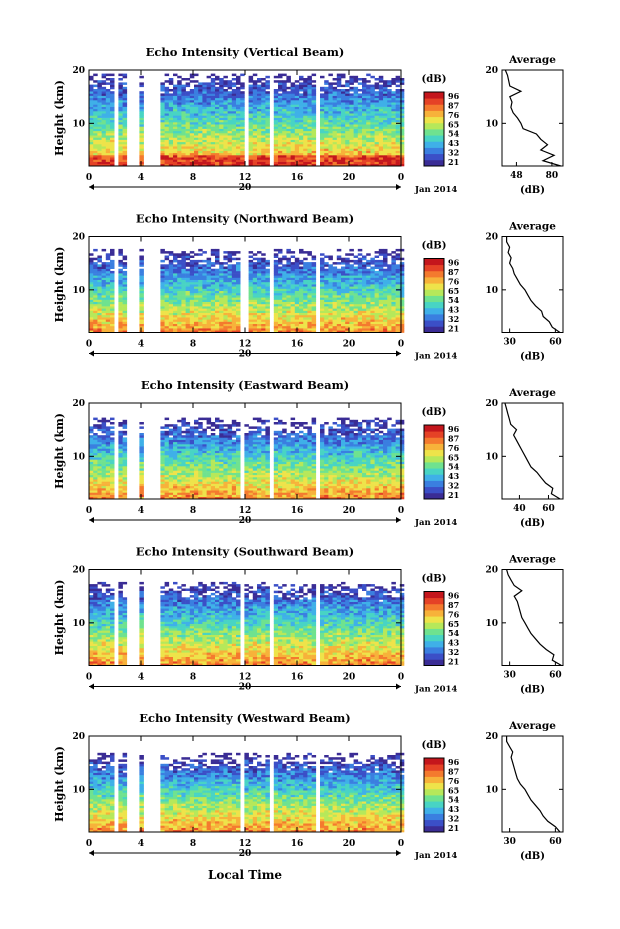  What do you see at coordinates (435, 357) in the screenshot?
I see `date-label: Jan 2014` at bounding box center [435, 357].